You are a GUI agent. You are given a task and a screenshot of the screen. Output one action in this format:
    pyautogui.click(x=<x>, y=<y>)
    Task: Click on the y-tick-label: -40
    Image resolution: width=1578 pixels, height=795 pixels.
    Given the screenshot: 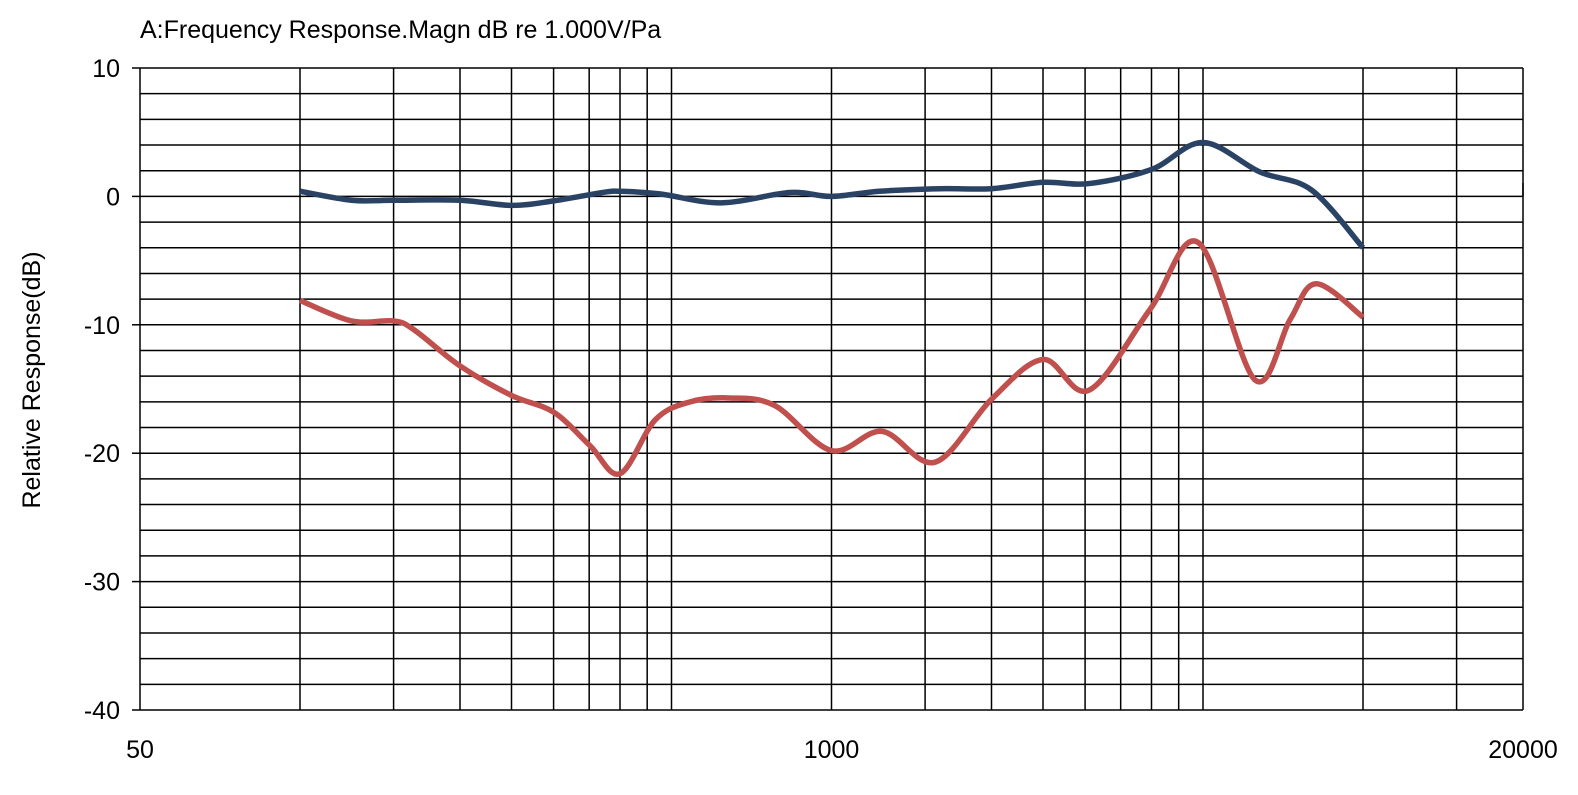 What is the action you would take?
    pyautogui.click(x=102, y=711)
    